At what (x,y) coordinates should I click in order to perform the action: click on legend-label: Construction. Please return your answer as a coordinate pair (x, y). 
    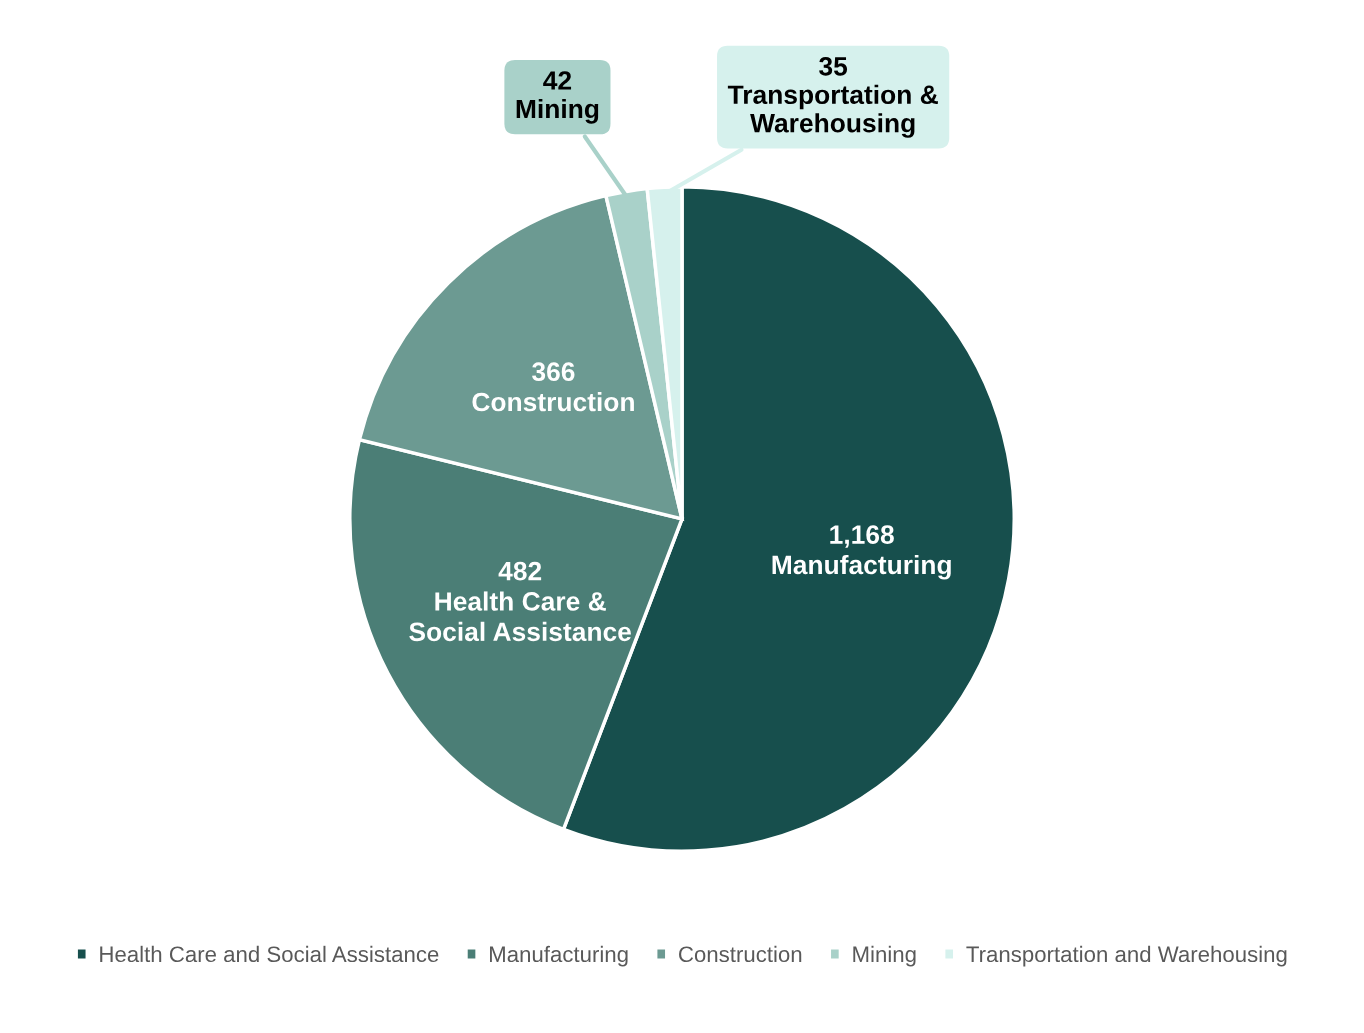
    Looking at the image, I should click on (740, 954).